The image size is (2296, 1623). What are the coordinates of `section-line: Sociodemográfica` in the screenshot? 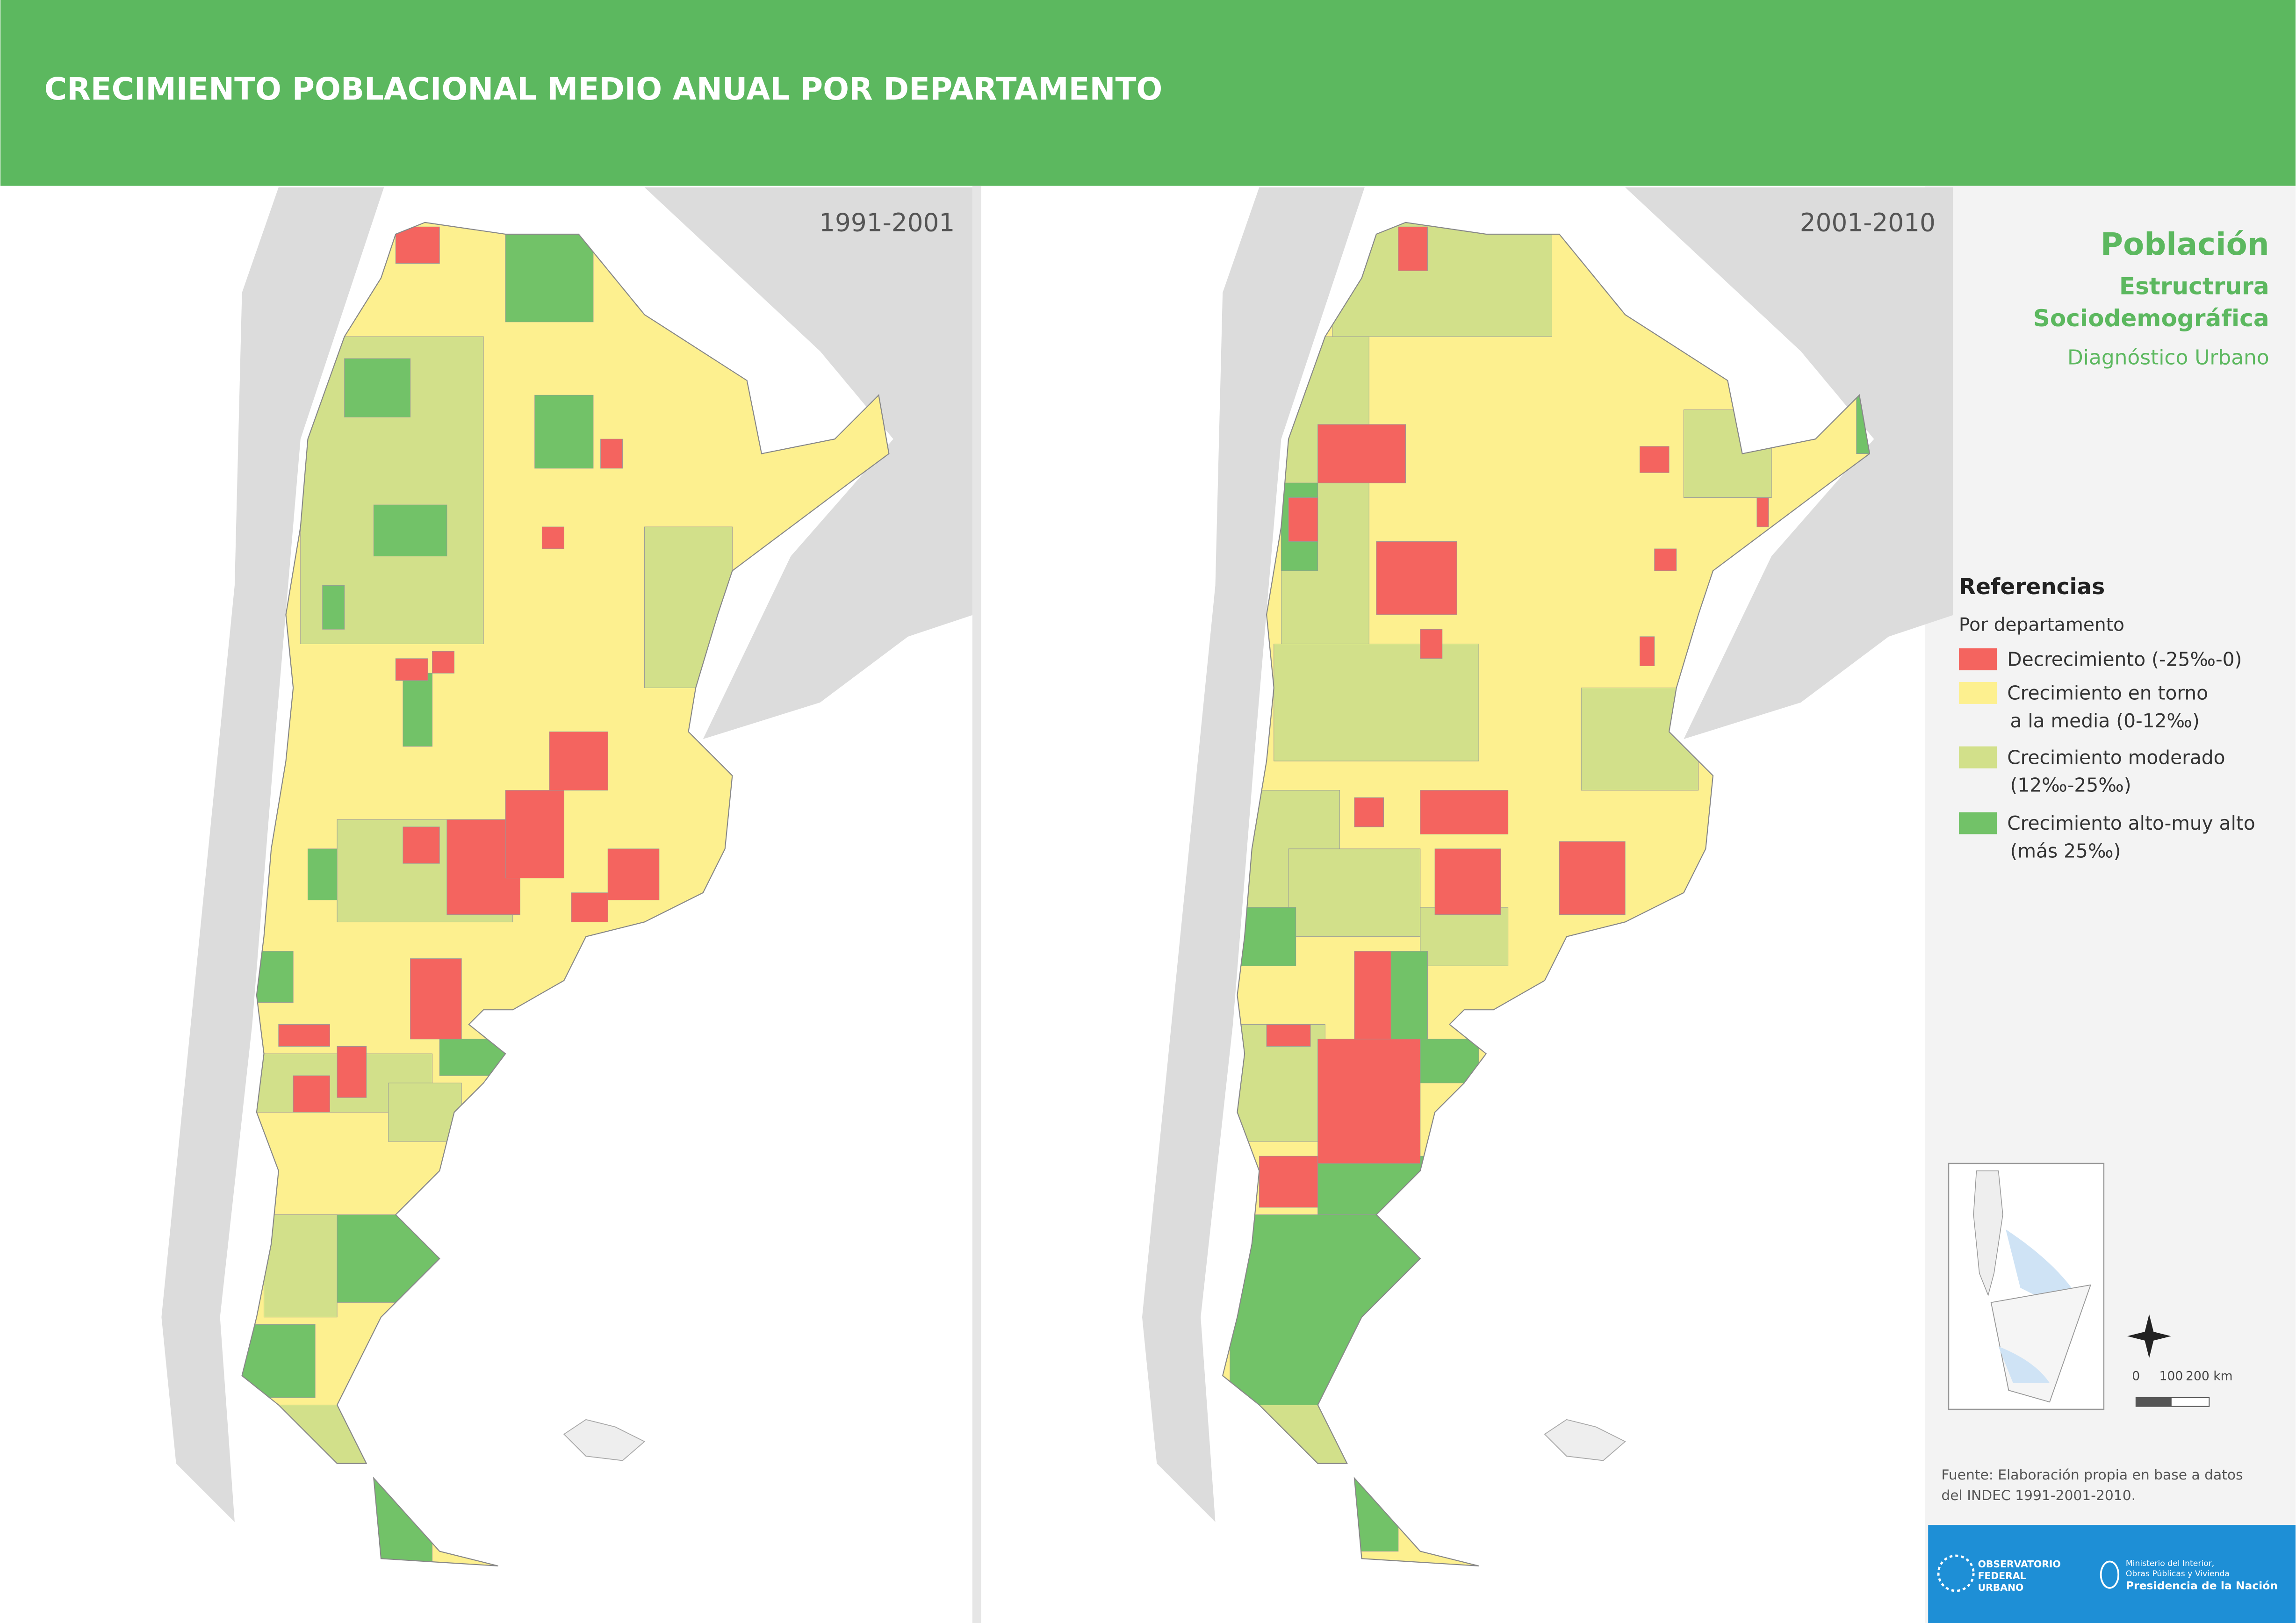 It's located at (2151, 318).